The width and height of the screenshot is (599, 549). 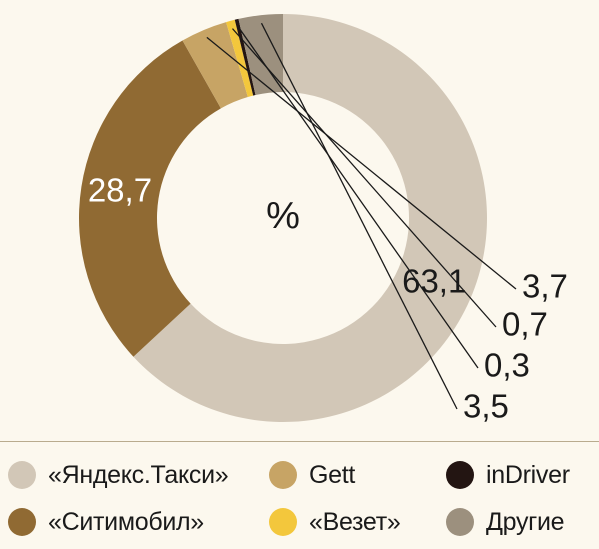 I want to click on value-label-vezet: 0,7, so click(x=525, y=324).